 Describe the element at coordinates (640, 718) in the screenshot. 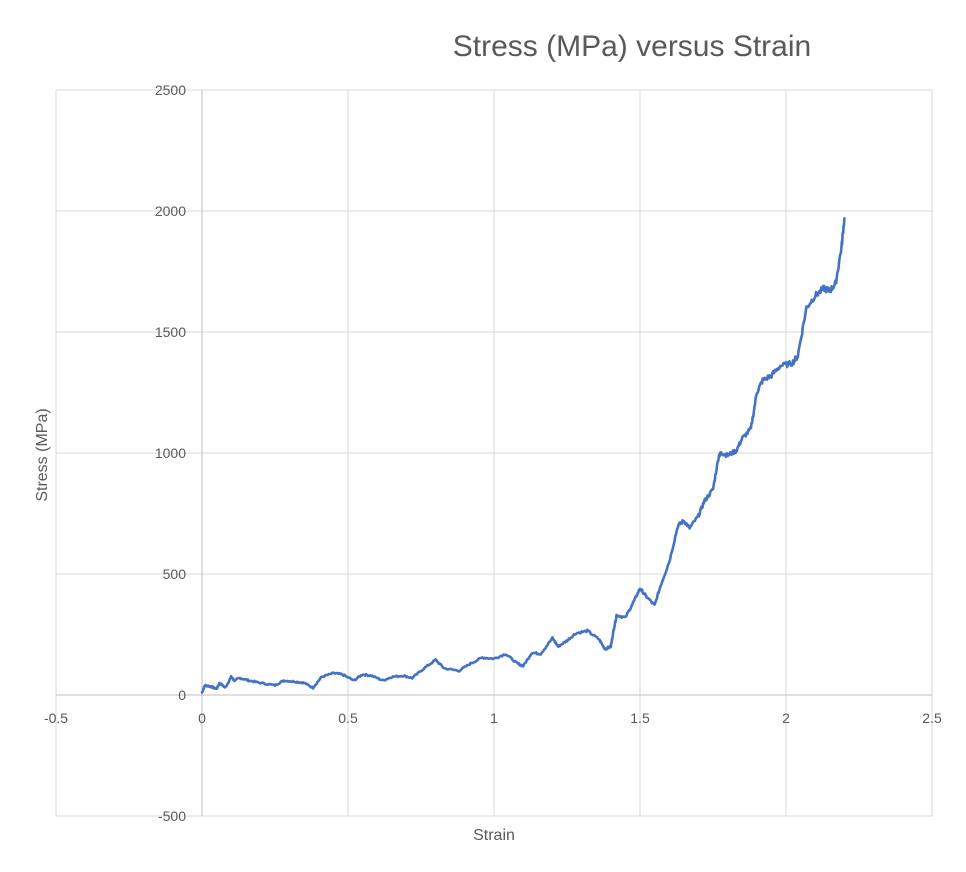

I see `x-tick-label: 1.5` at that location.